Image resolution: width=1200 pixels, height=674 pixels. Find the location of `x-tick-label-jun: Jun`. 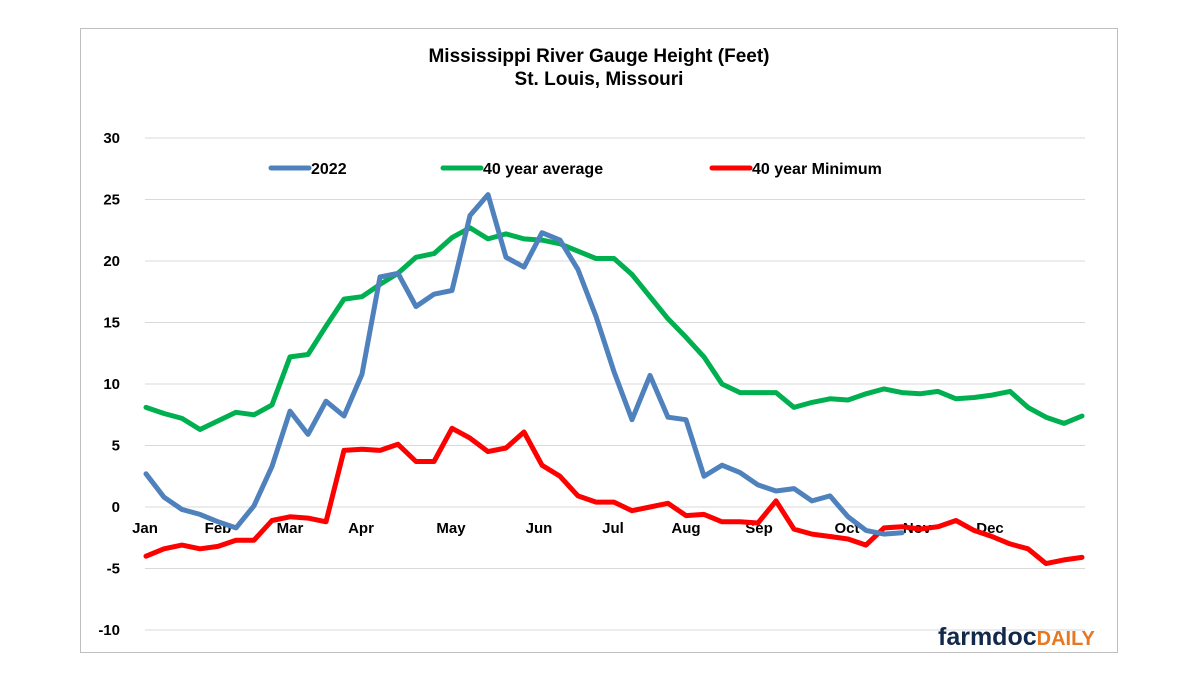

x-tick-label-jun: Jun is located at coordinates (539, 528).